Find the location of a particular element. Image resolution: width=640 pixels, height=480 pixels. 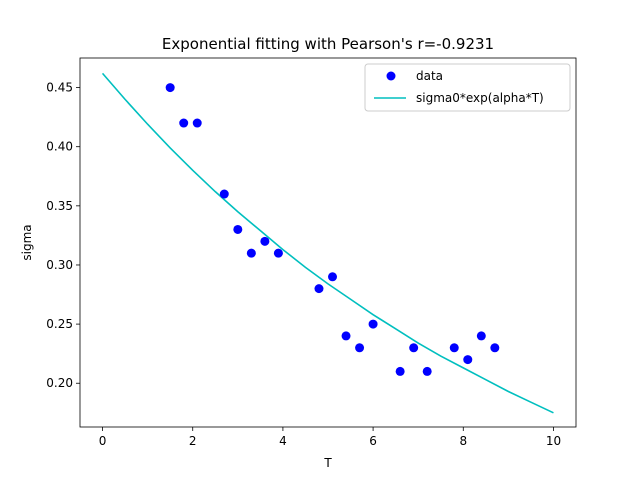

y-axis-label: sigma is located at coordinates (27, 242).